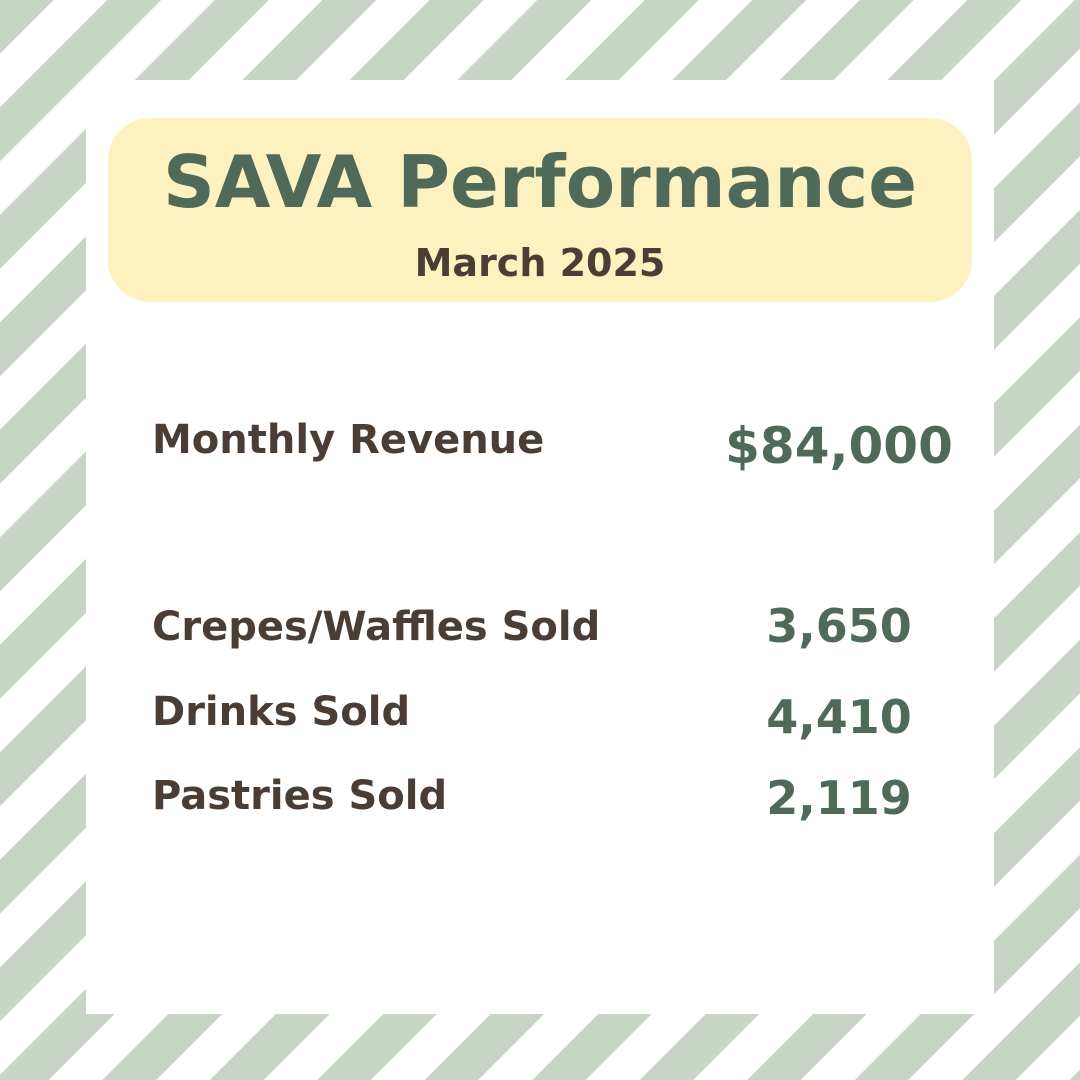 Image resolution: width=1080 pixels, height=1080 pixels. Describe the element at coordinates (348, 440) in the screenshot. I see `metric-label-monthly-revenue: Monthly Revenue` at that location.